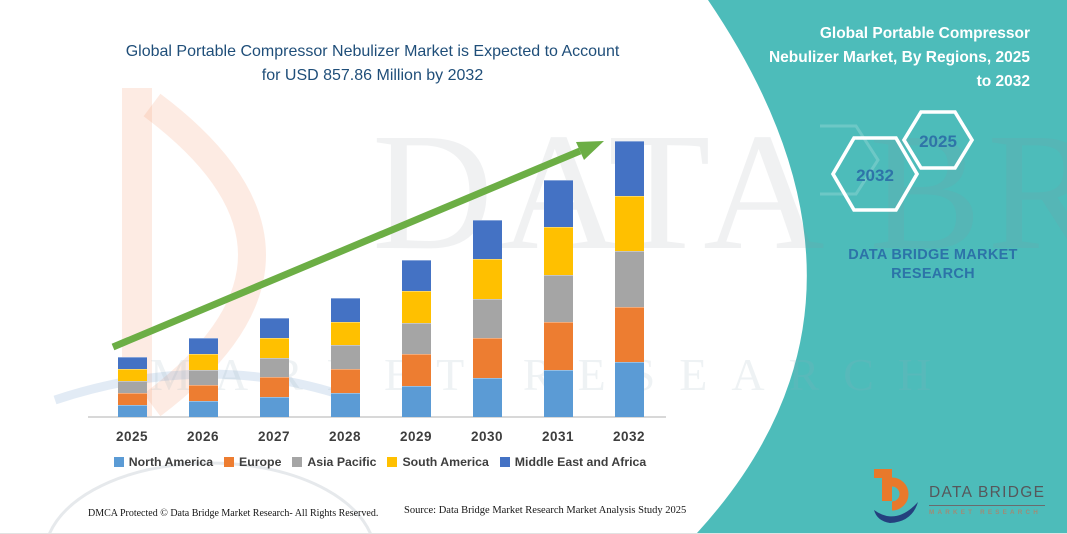 The height and width of the screenshot is (534, 1067). What do you see at coordinates (377, 417) in the screenshot?
I see `x-axis-line` at bounding box center [377, 417].